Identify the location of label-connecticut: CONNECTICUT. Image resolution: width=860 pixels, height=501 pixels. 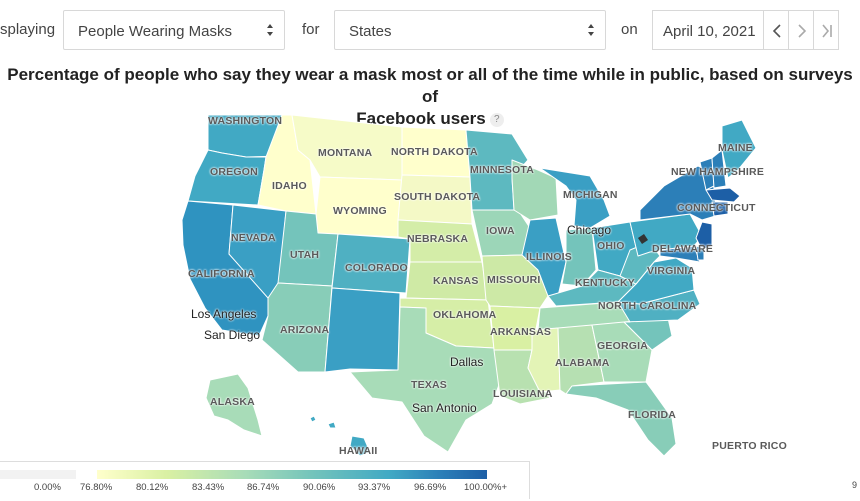
(716, 208).